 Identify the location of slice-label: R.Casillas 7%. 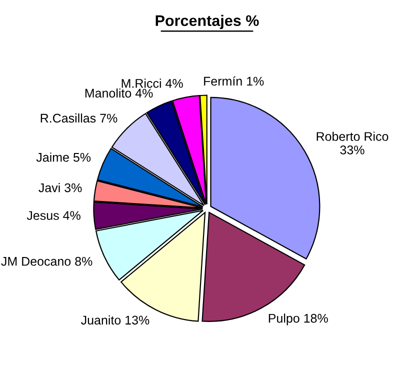
(79, 118).